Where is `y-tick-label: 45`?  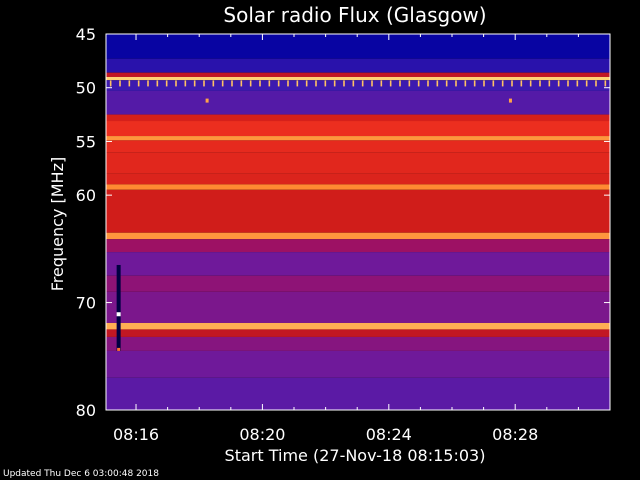
y-tick-label: 45 is located at coordinates (86, 34).